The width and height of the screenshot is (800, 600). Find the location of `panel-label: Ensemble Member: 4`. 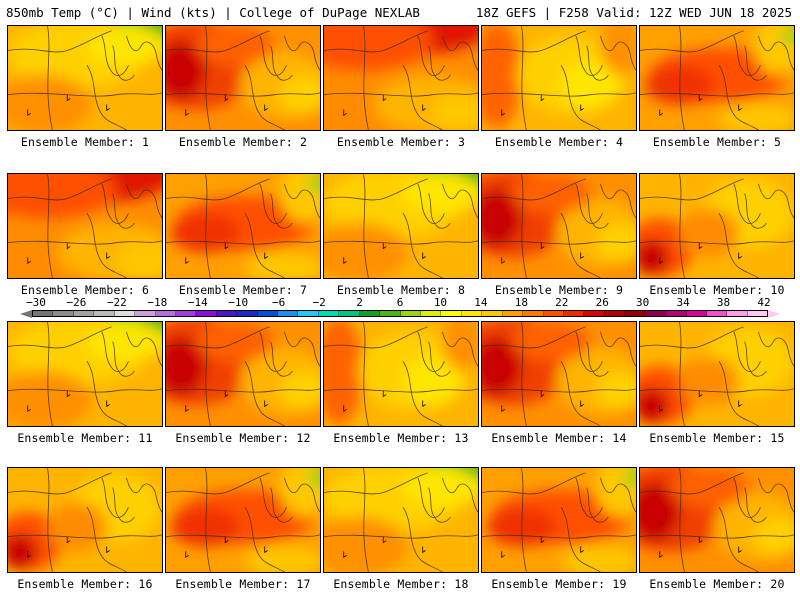

panel-label: Ensemble Member: 4 is located at coordinates (559, 142).